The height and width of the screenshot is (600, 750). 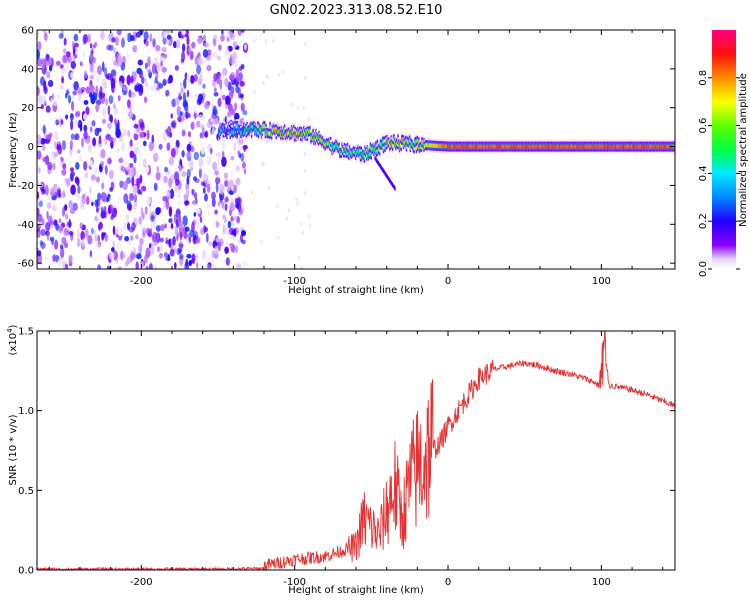 What do you see at coordinates (26, 571) in the screenshot?
I see `y-tick-label: 0.0` at bounding box center [26, 571].